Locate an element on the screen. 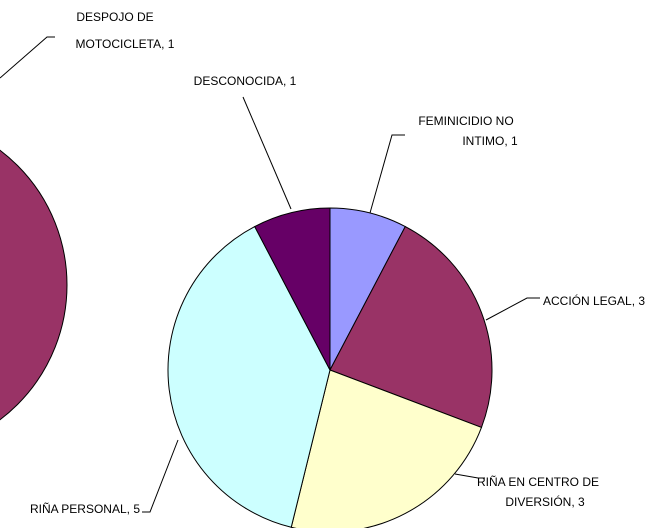 The width and height of the screenshot is (670, 528). slice-label: DESPOJO DE is located at coordinates (114, 17).